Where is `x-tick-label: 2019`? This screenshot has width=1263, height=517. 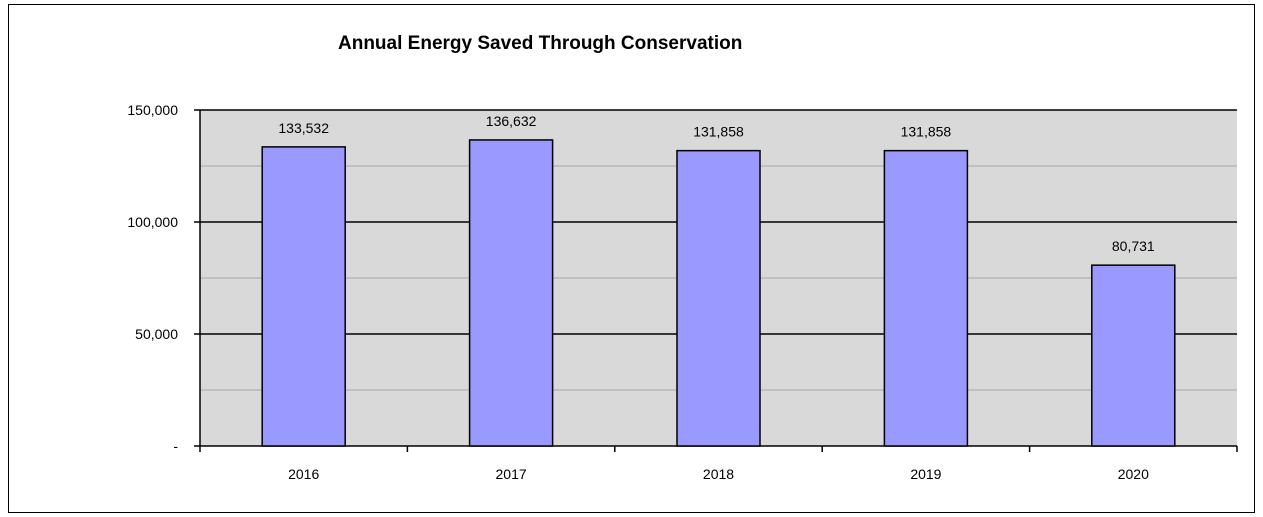 x-tick-label: 2019 is located at coordinates (925, 474).